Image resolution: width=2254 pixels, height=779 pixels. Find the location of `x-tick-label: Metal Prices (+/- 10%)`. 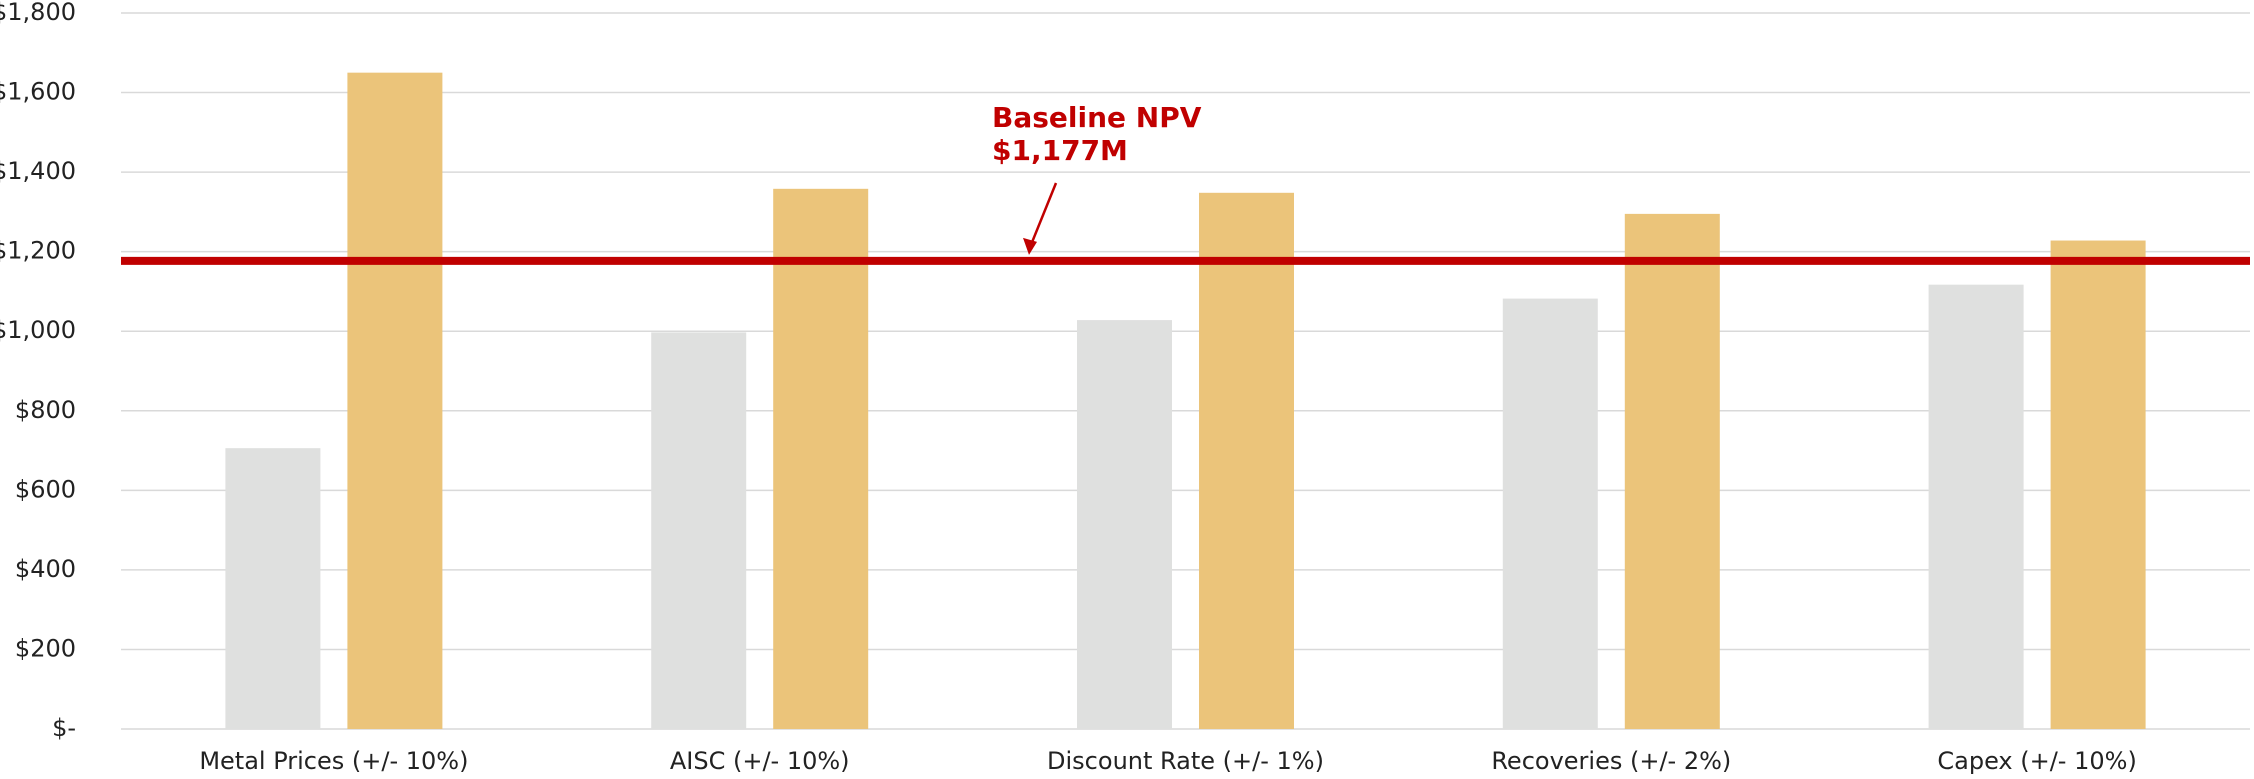

x-tick-label: Metal Prices (+/- 10%) is located at coordinates (333, 761).